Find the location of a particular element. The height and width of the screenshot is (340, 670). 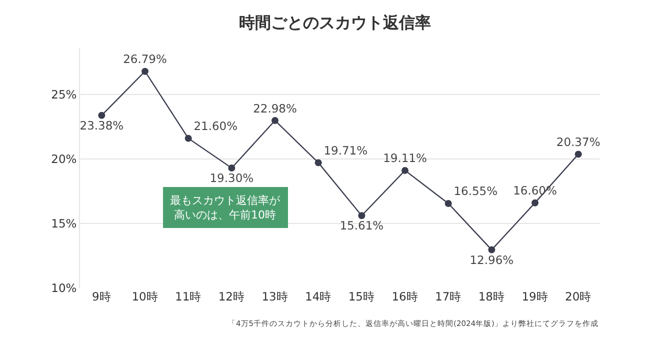

data-label: 19.71% is located at coordinates (346, 150).